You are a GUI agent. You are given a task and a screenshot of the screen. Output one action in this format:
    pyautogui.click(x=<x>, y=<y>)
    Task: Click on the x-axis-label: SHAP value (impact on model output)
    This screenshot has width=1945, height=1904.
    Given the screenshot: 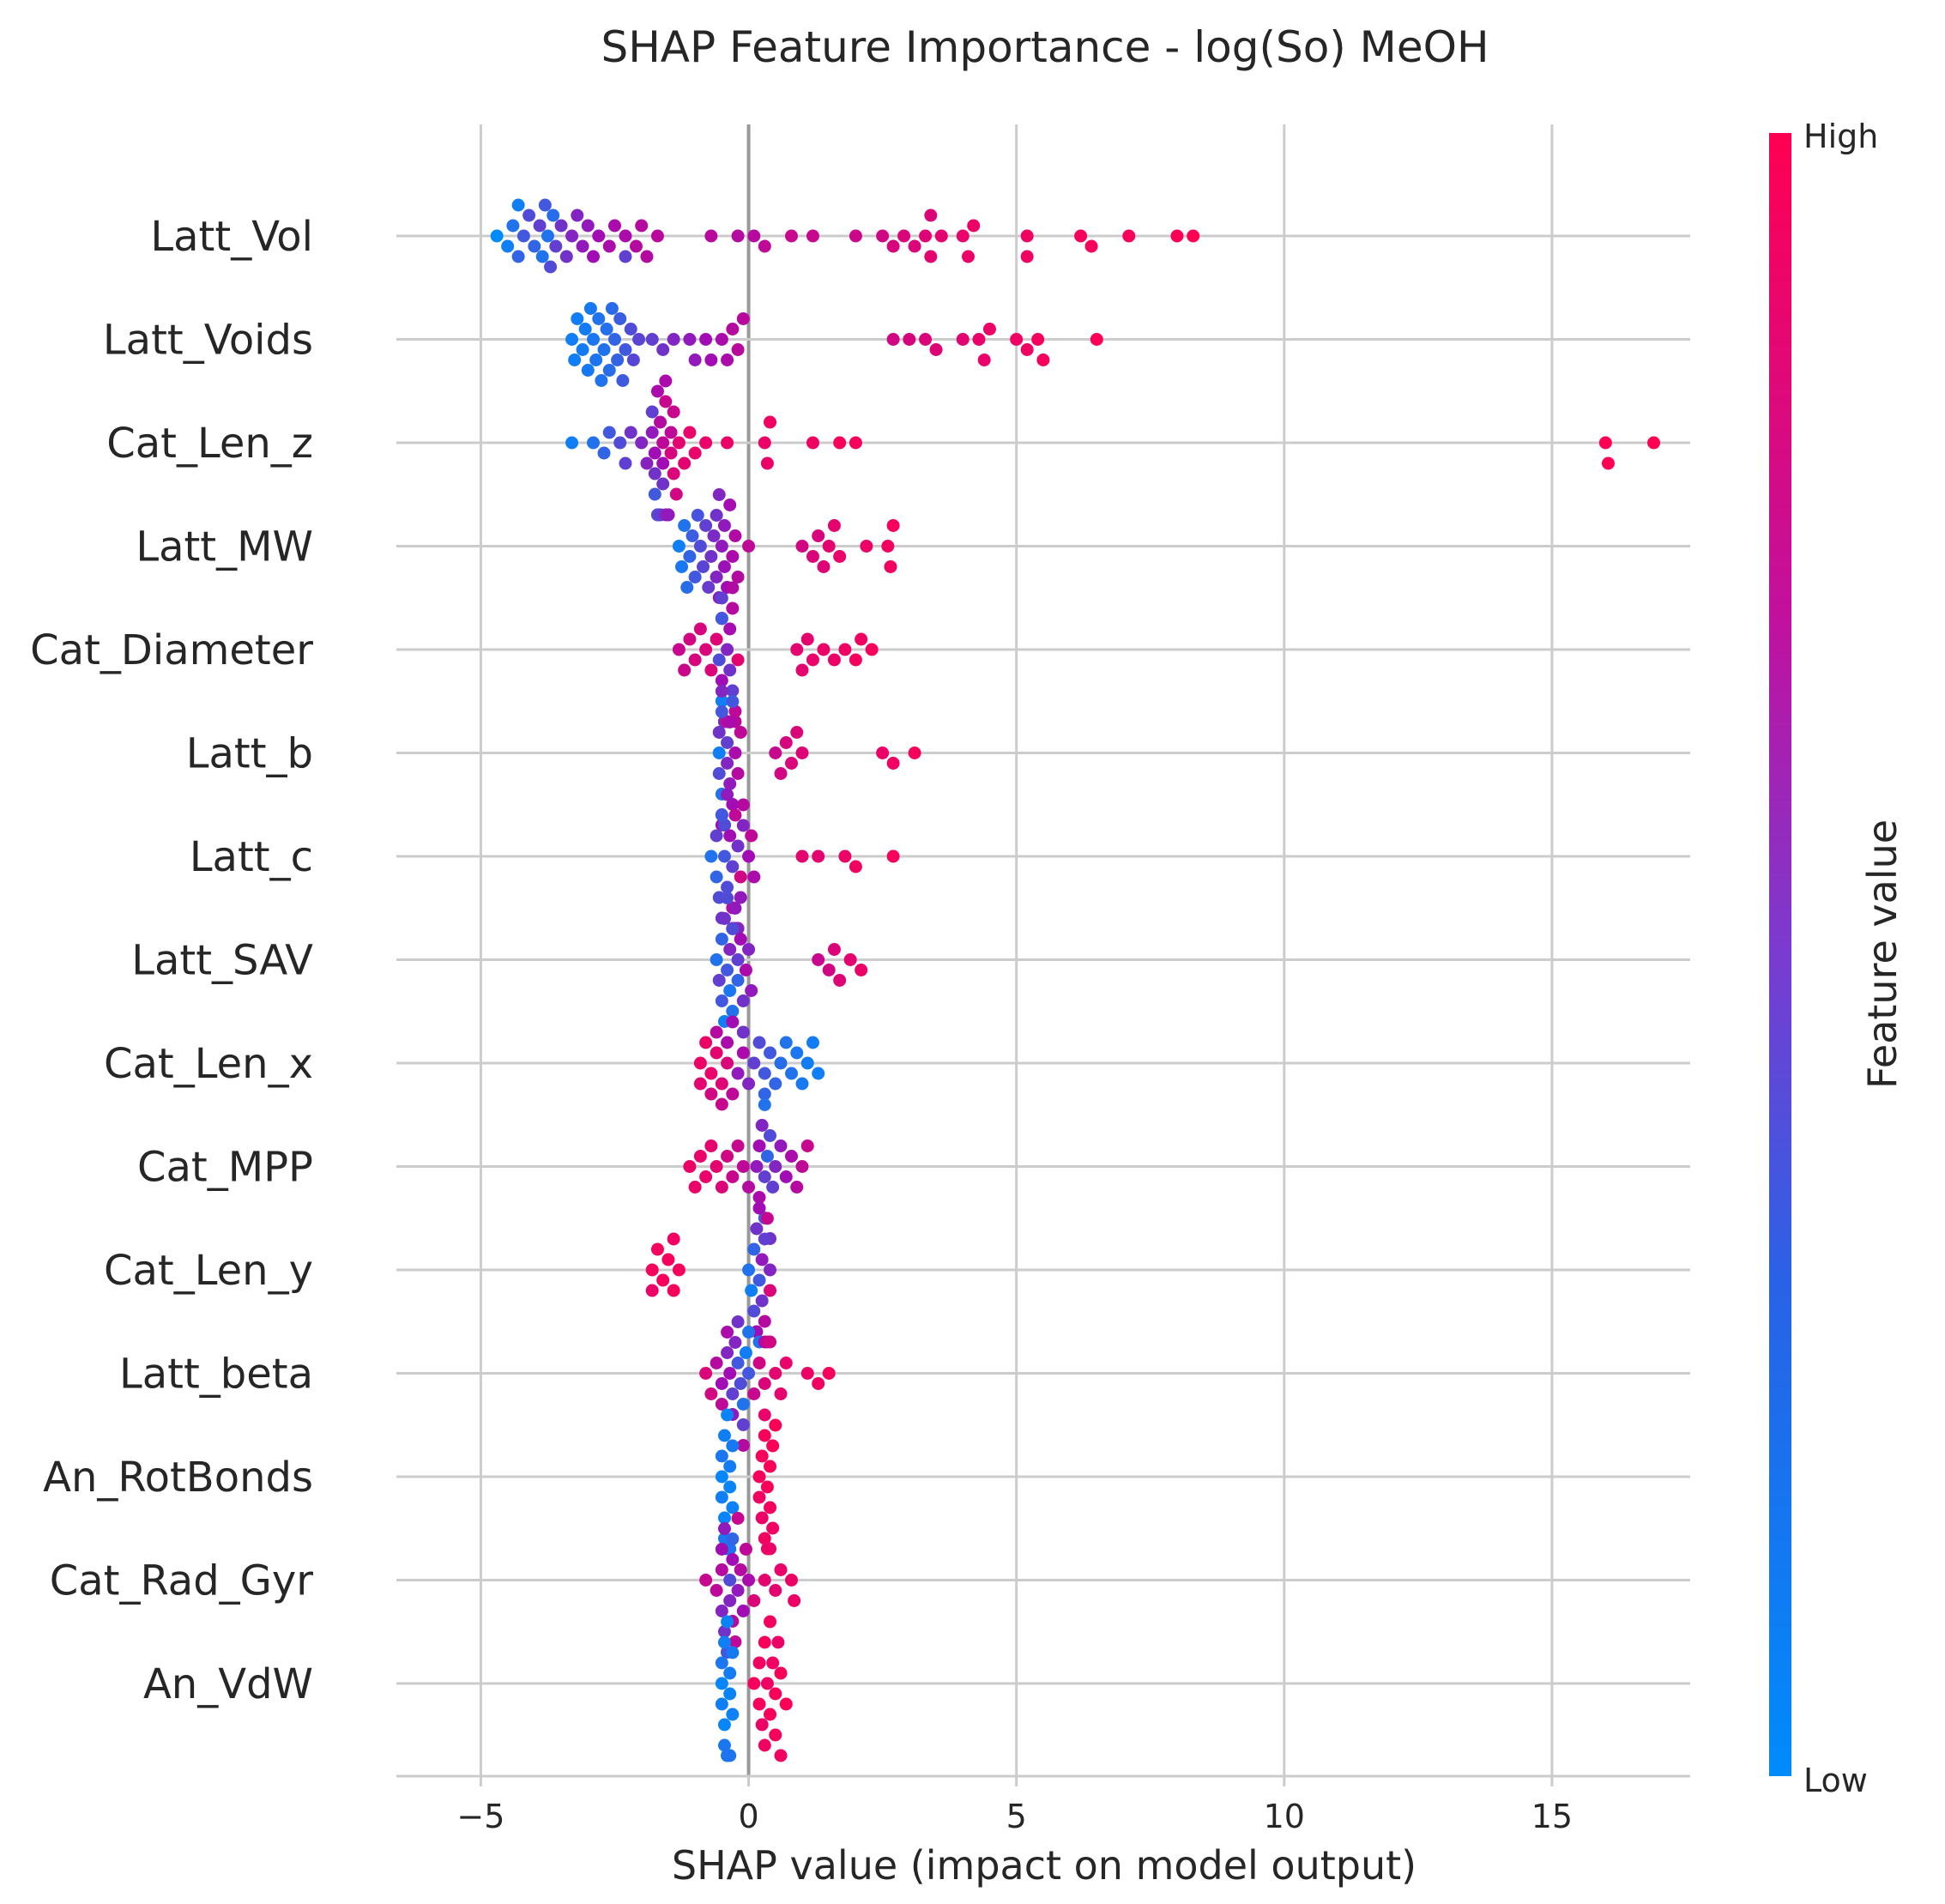 What is the action you would take?
    pyautogui.click(x=1044, y=1865)
    